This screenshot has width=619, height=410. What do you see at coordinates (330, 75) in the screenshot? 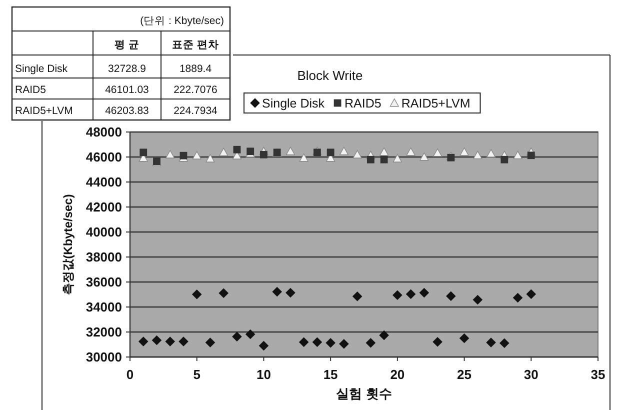
I see `chart-title: Block Write` at bounding box center [330, 75].